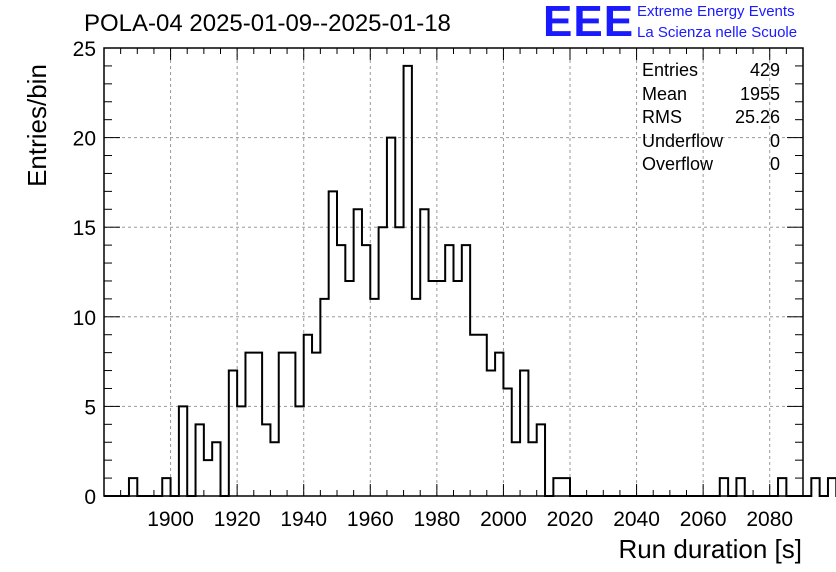  Describe the element at coordinates (267, 23) in the screenshot. I see `chart-title: POLA-04 2025-01-09--2025-01-18` at that location.